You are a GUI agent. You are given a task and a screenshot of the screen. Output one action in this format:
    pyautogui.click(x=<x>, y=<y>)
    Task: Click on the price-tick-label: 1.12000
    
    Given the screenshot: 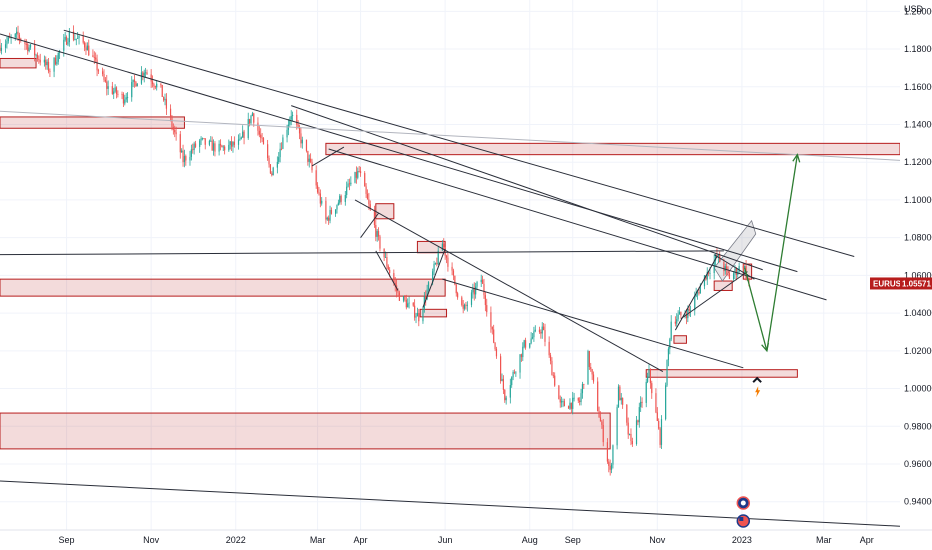 What is the action you would take?
    pyautogui.click(x=918, y=162)
    